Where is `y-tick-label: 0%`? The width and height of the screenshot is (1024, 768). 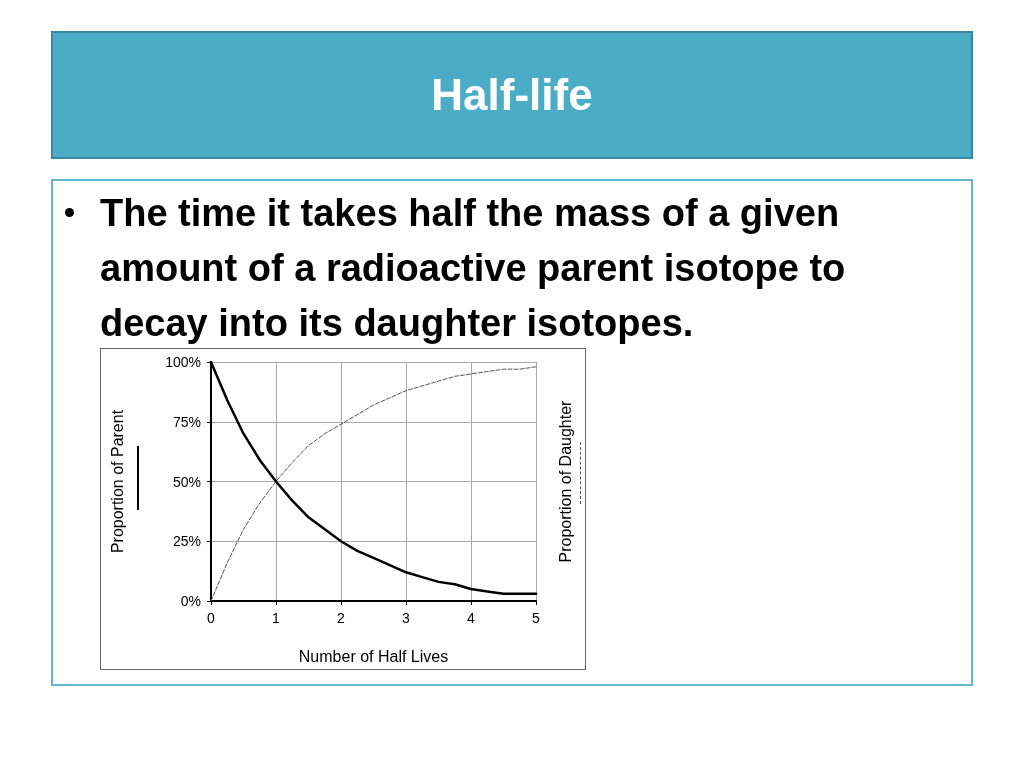
y-tick-label: 0% is located at coordinates (190, 601).